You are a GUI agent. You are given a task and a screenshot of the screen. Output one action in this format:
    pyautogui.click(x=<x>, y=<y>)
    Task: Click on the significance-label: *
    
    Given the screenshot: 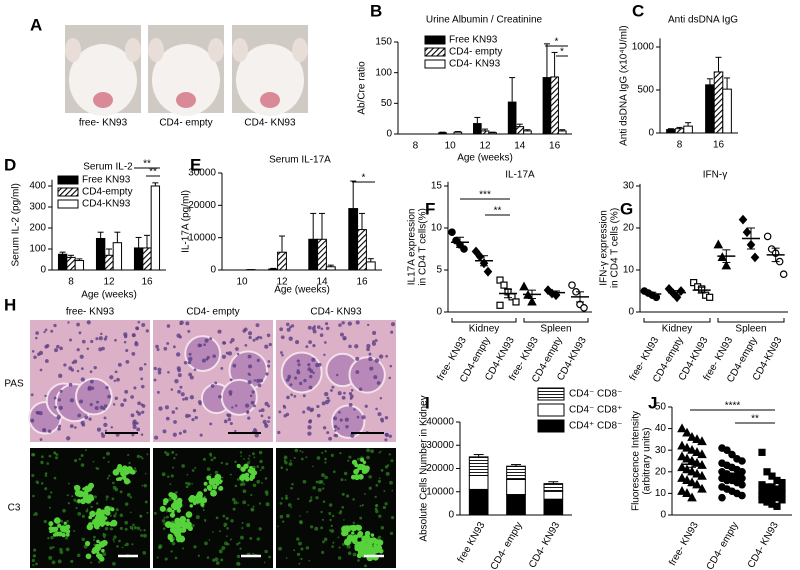 What is the action you would take?
    pyautogui.click(x=562, y=52)
    